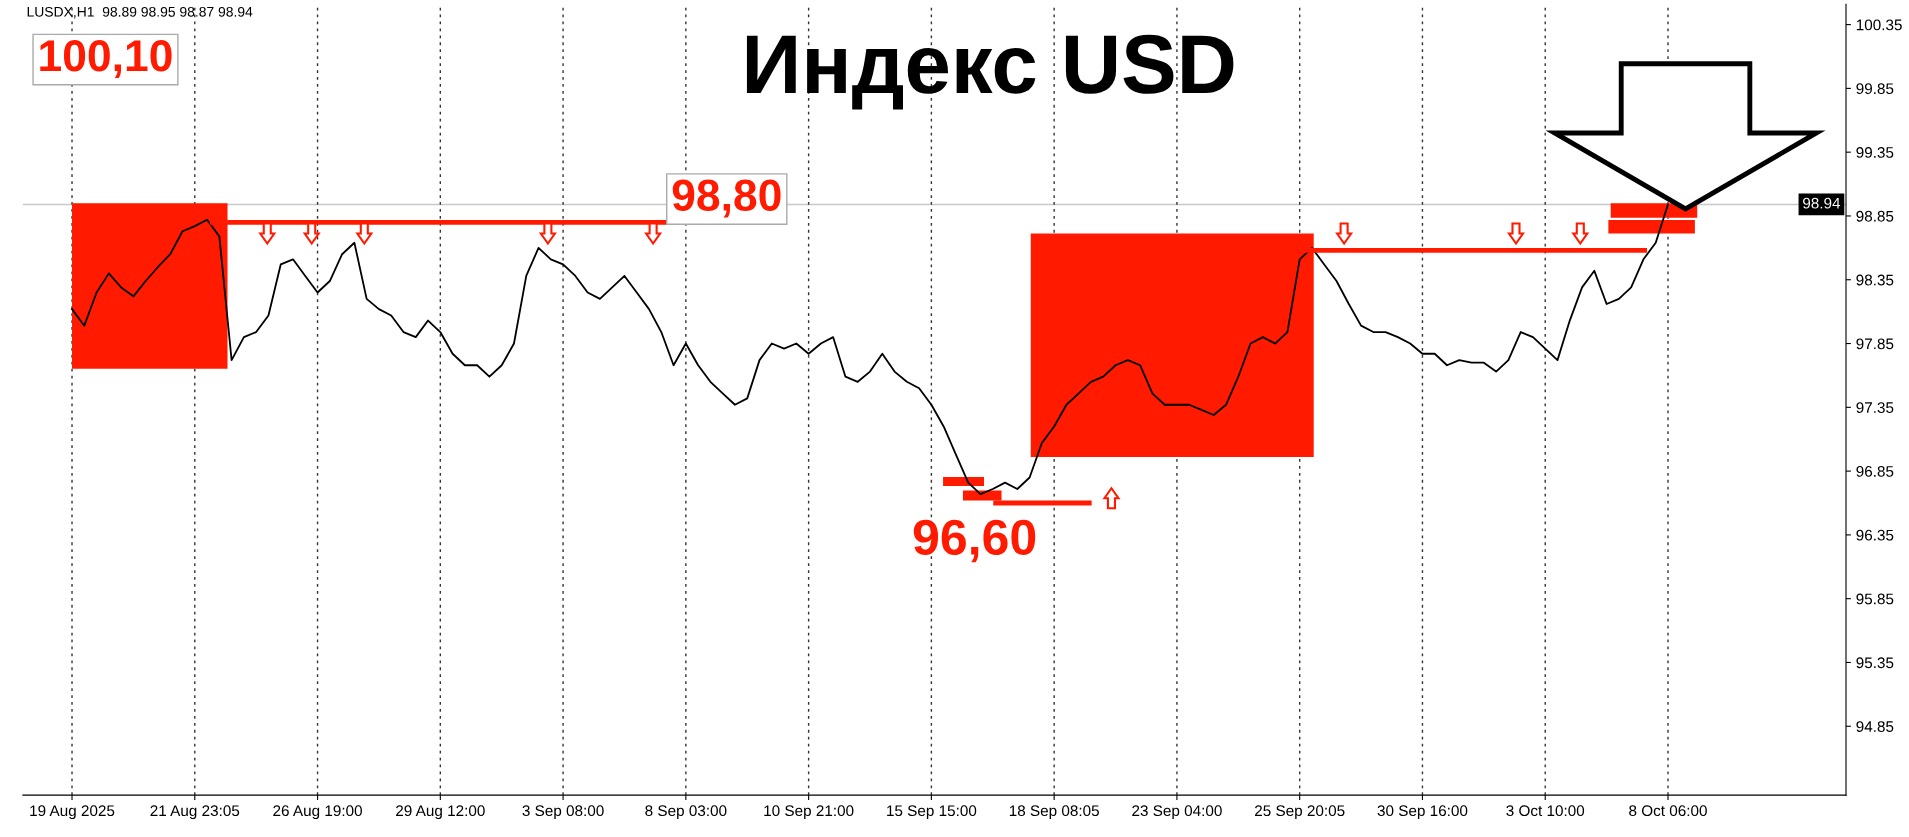  I want to click on ref-line-label: 96,60, so click(974, 541).